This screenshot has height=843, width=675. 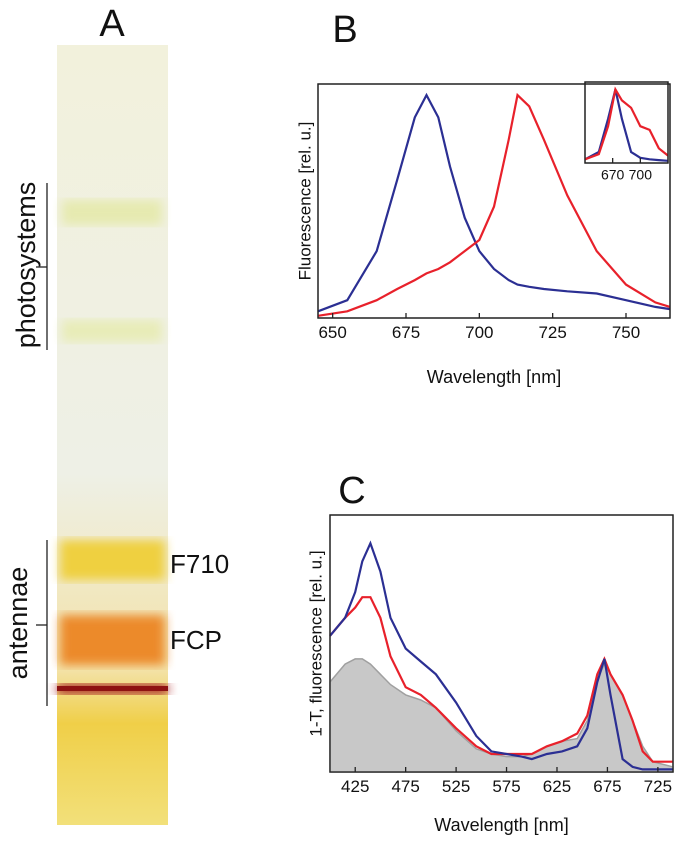 I want to click on group-label: photosystems, so click(x=26, y=265).